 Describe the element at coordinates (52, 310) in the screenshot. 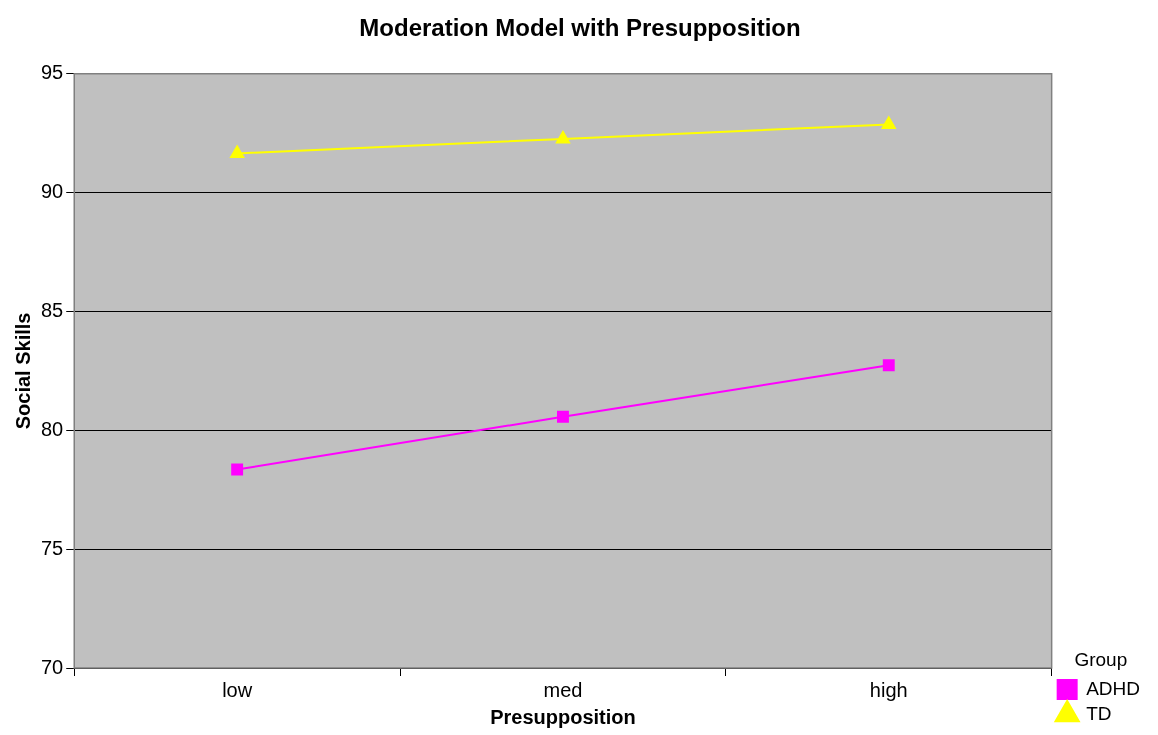

I see `y-tick-label: 85` at that location.